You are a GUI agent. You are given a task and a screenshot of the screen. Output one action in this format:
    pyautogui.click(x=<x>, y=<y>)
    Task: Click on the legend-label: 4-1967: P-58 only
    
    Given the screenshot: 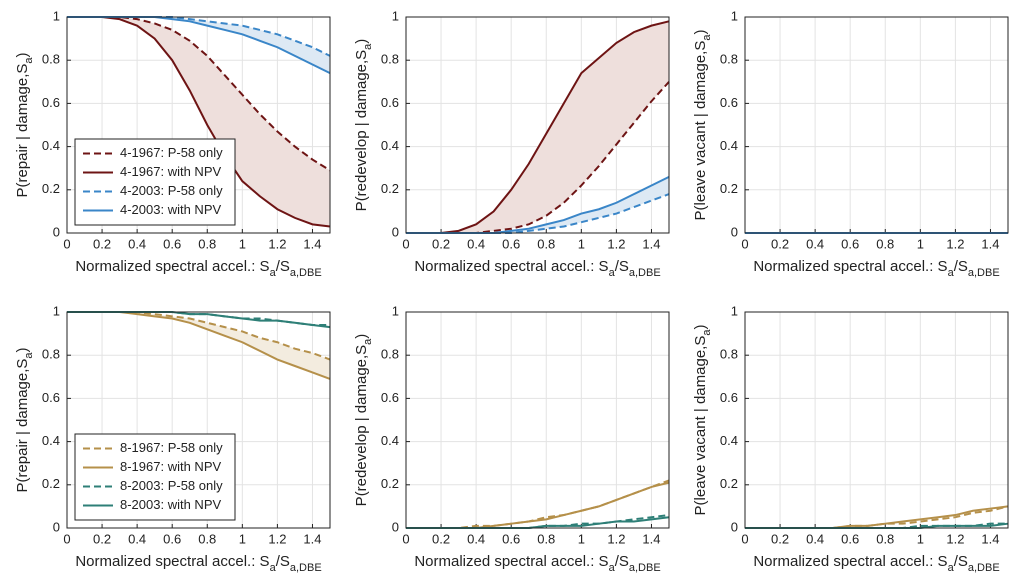 What is the action you would take?
    pyautogui.click(x=171, y=152)
    